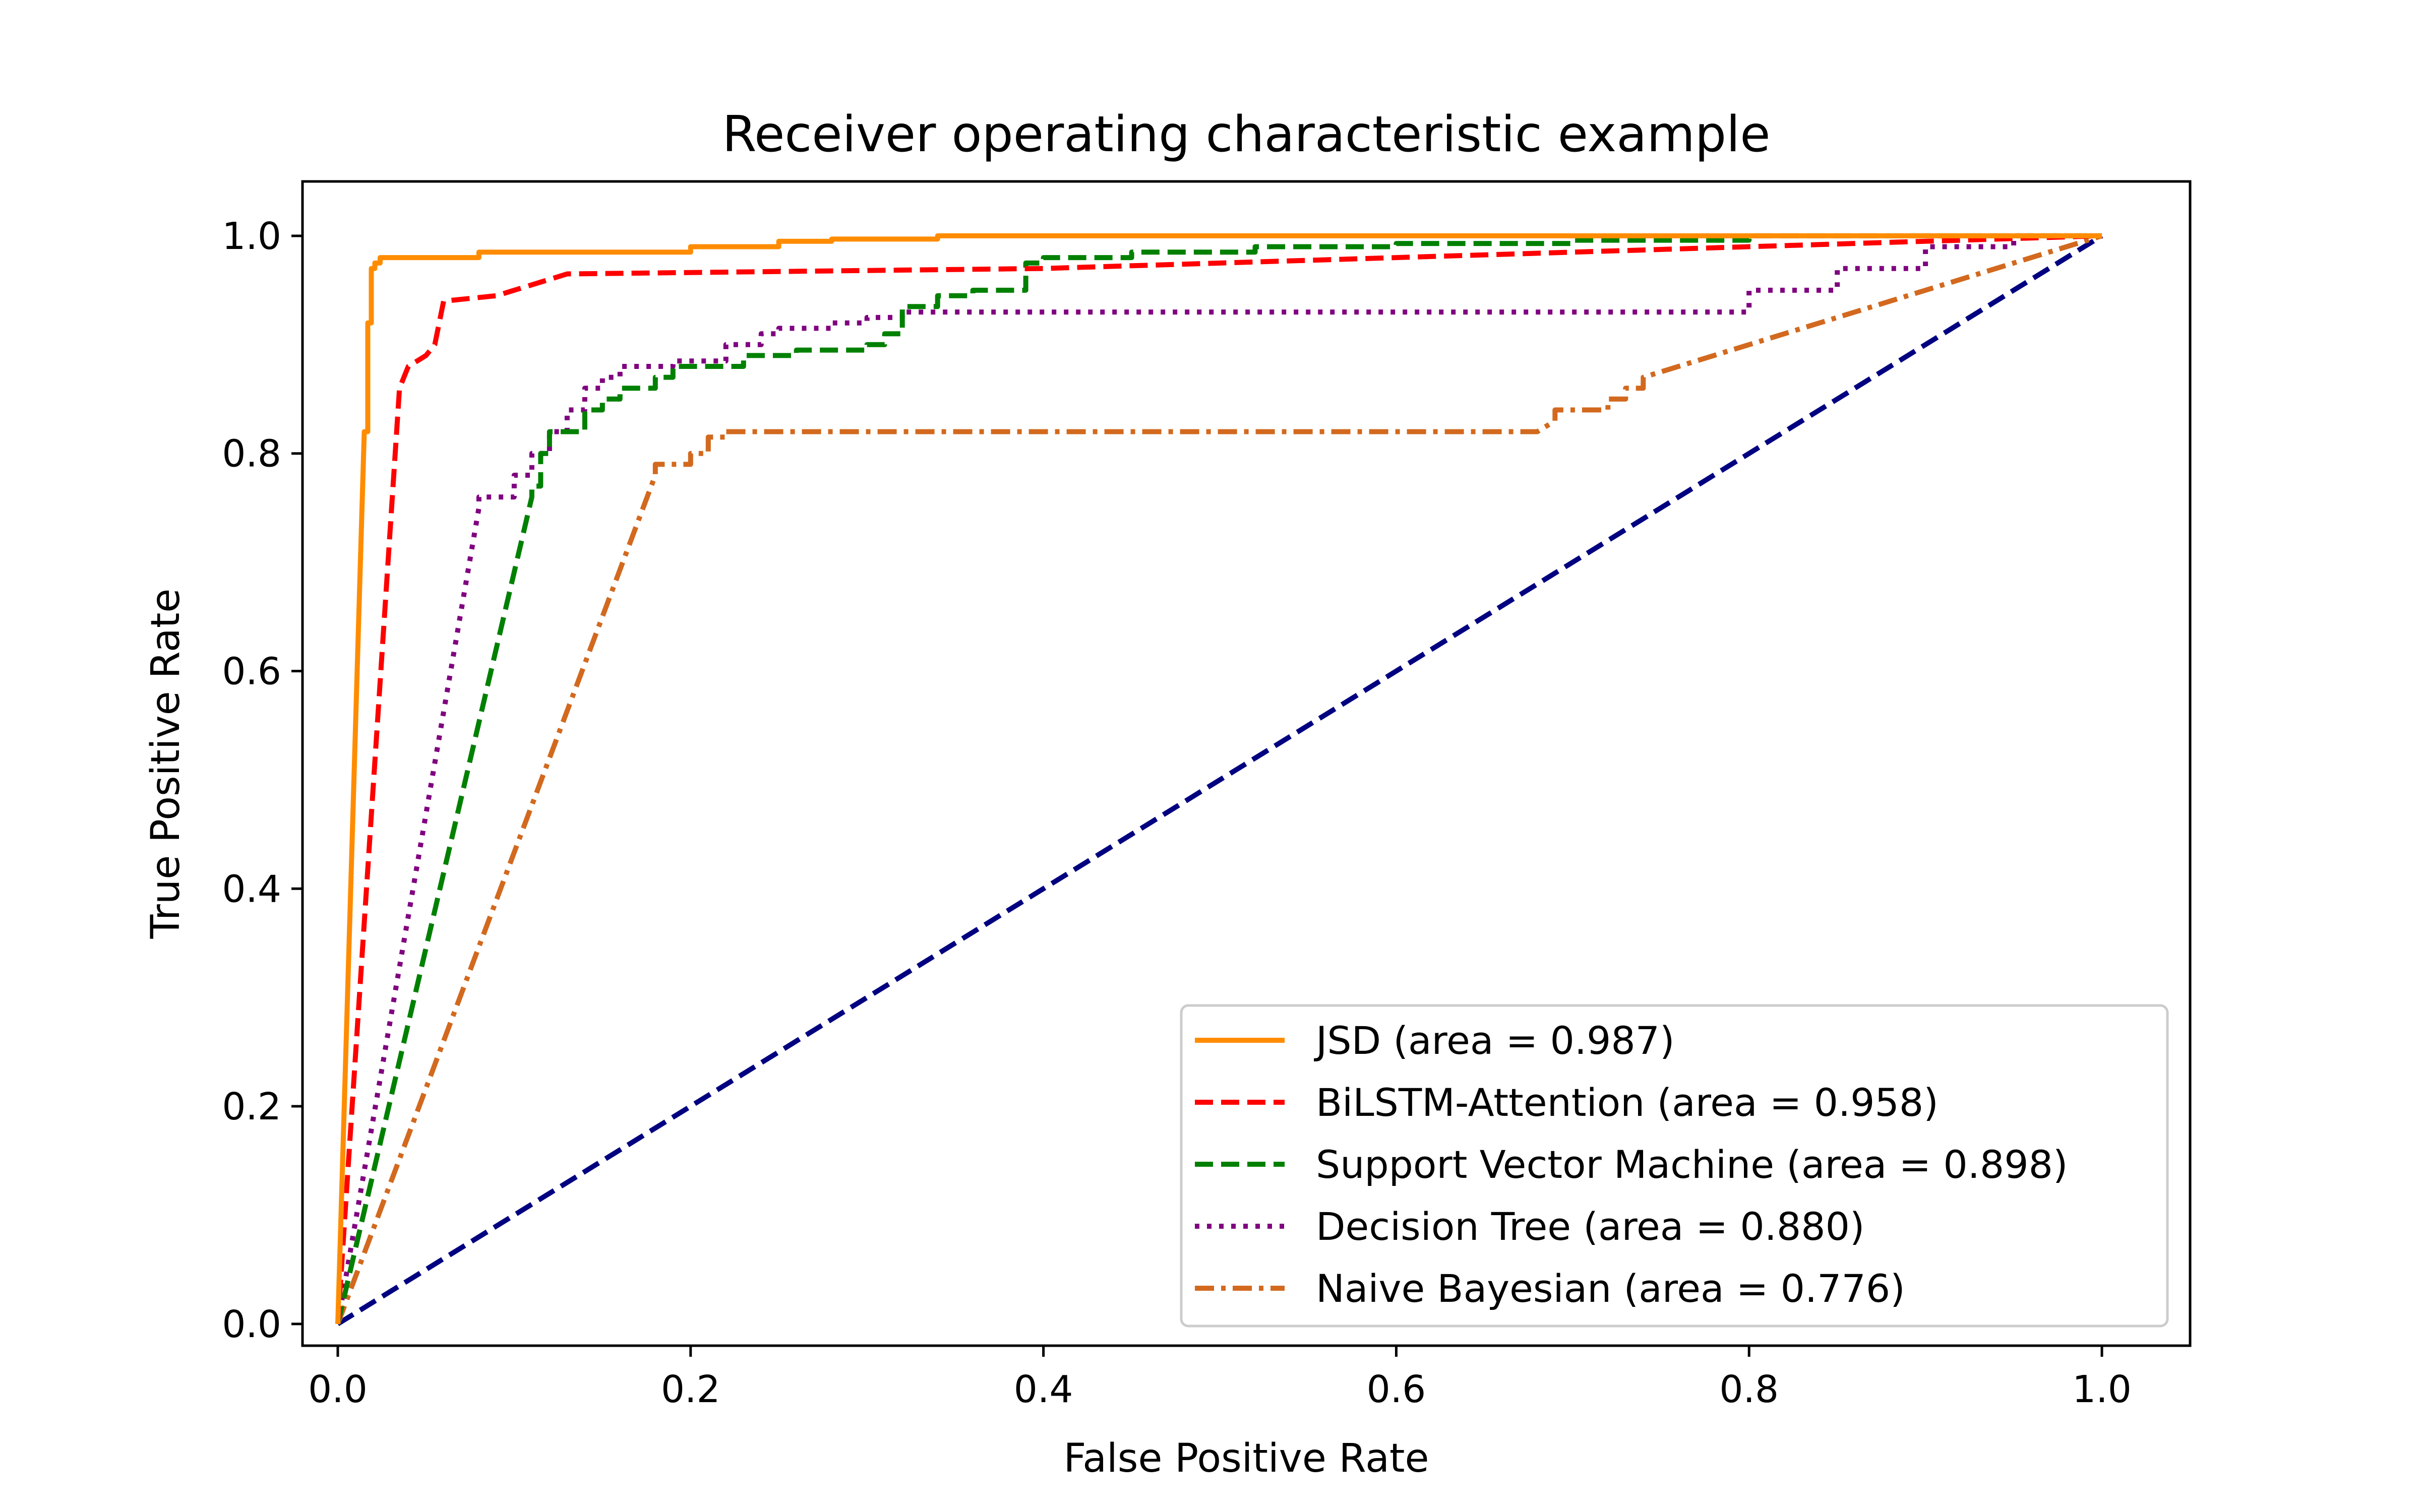 Image resolution: width=2420 pixels, height=1512 pixels. I want to click on x-tick-label: 0.8, so click(1749, 1389).